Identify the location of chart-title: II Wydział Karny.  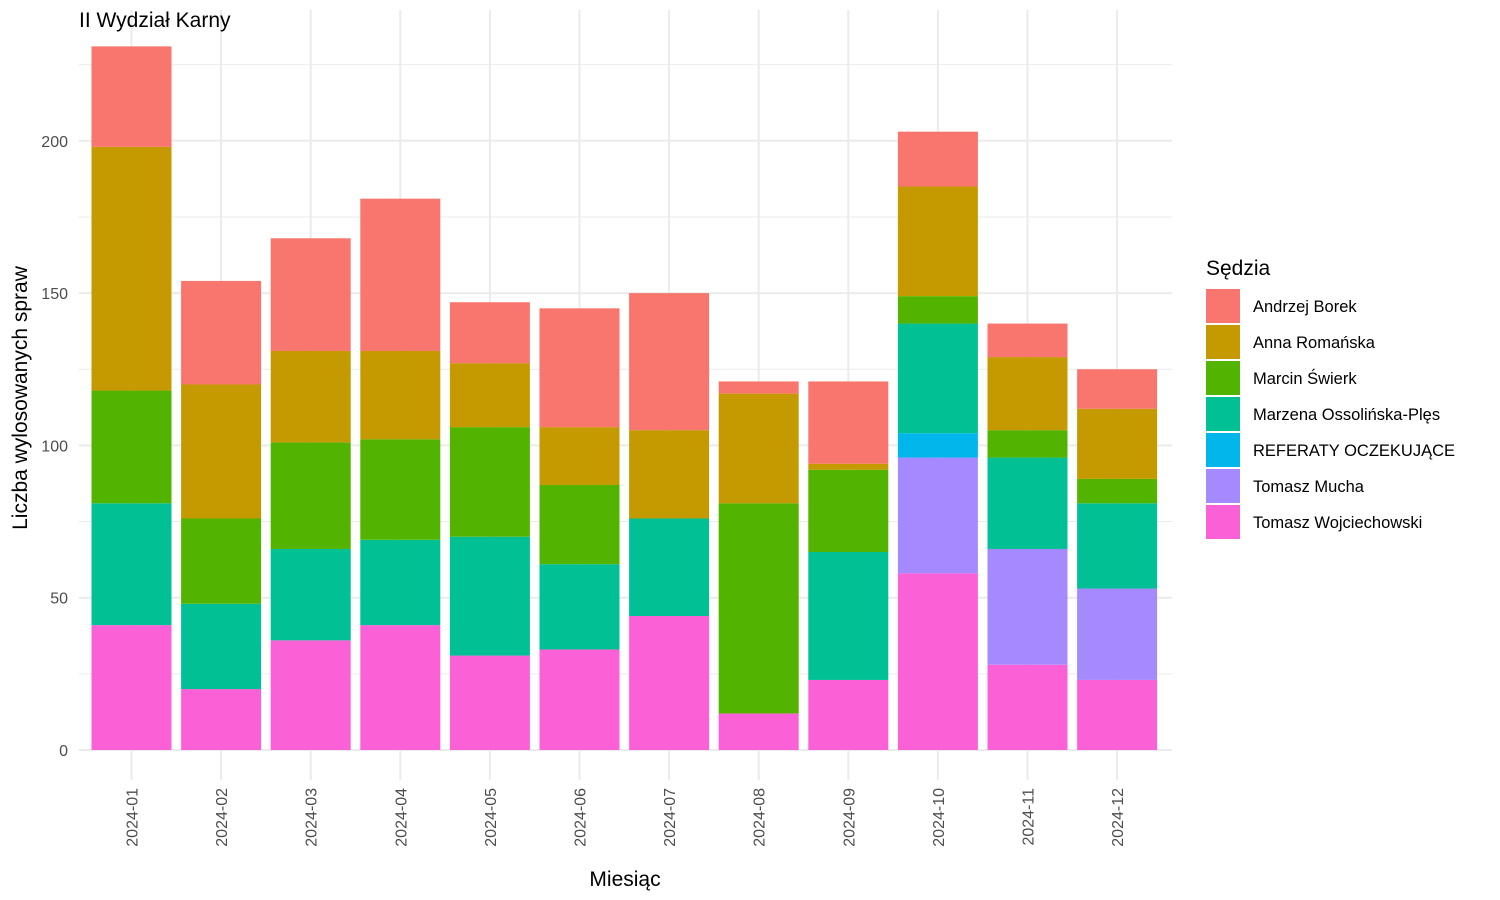
(155, 20).